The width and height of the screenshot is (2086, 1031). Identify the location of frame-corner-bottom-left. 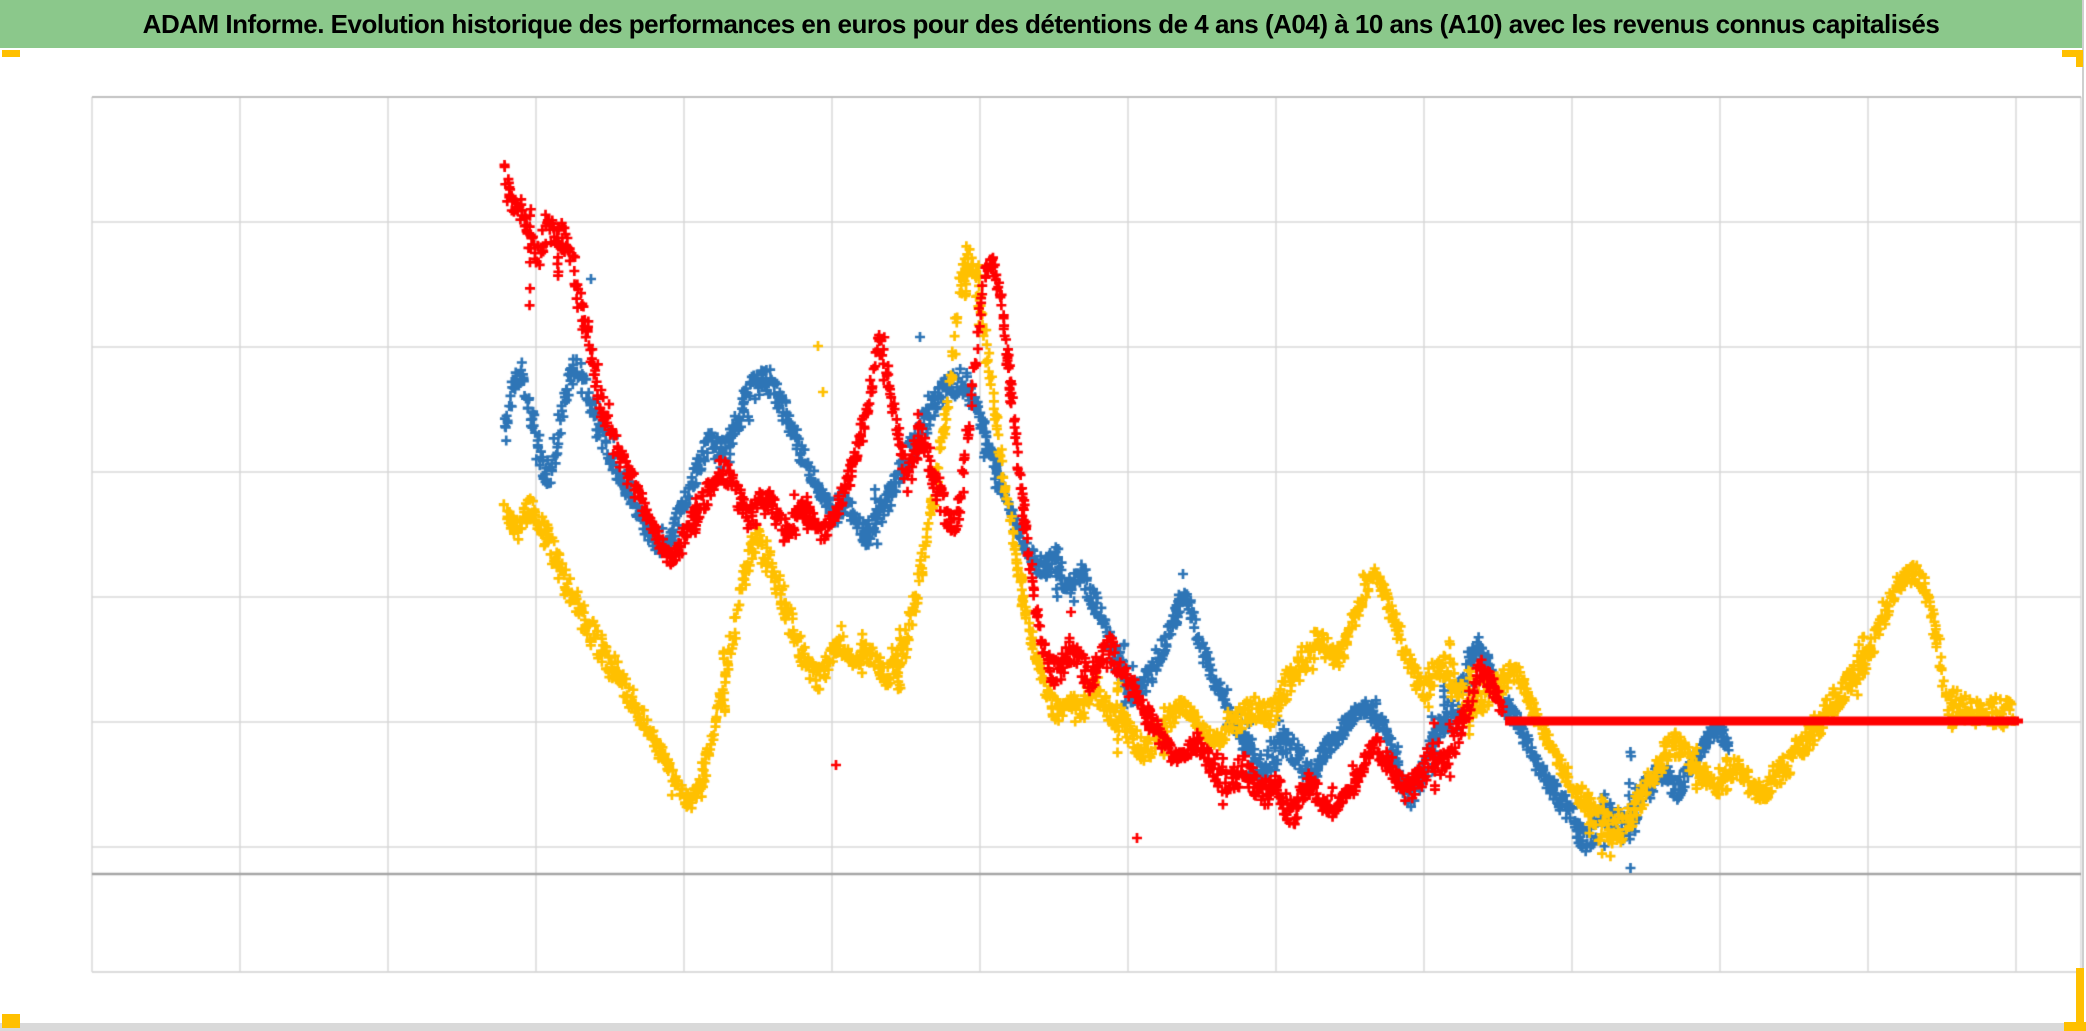
(11, 1021).